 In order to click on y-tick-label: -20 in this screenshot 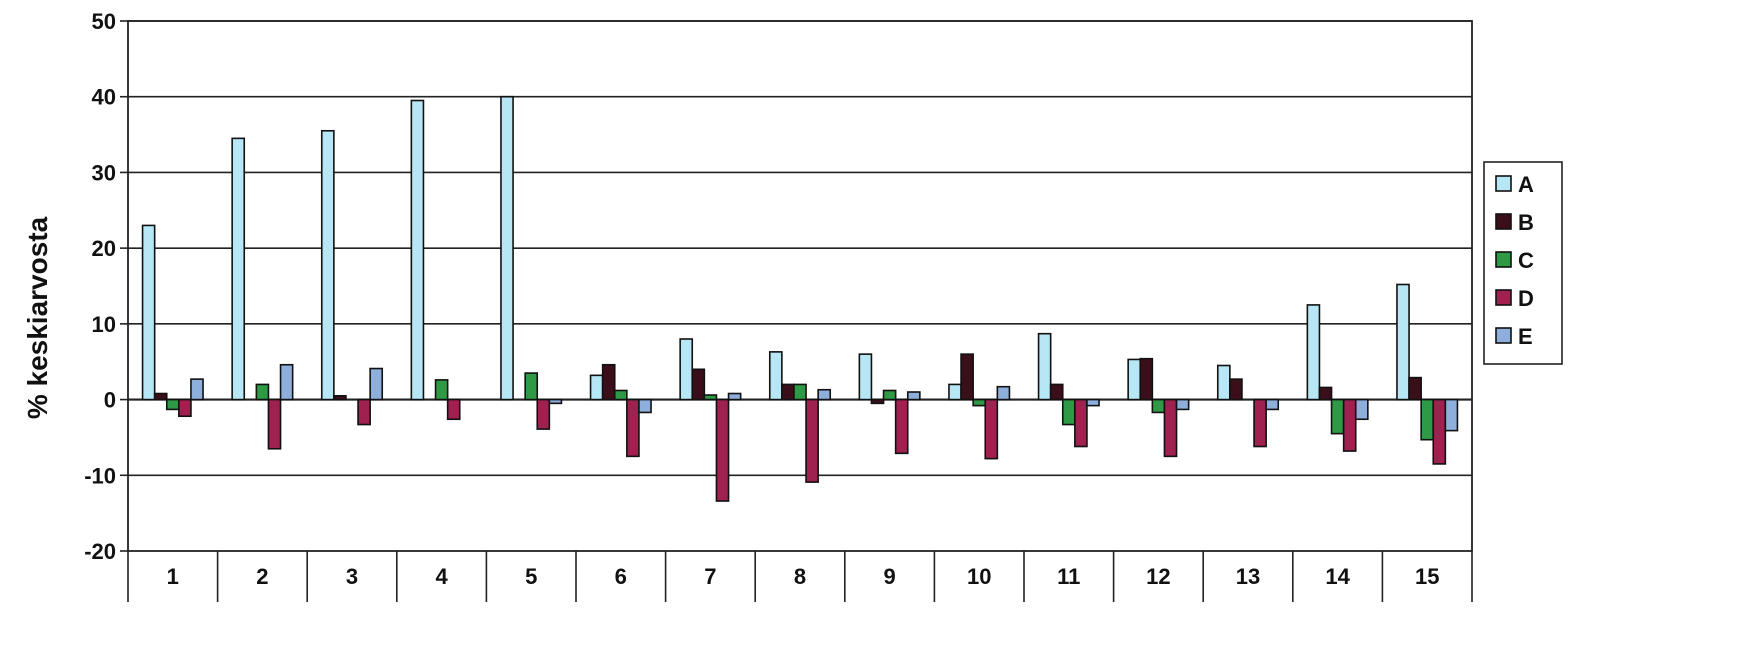, I will do `click(100, 551)`.